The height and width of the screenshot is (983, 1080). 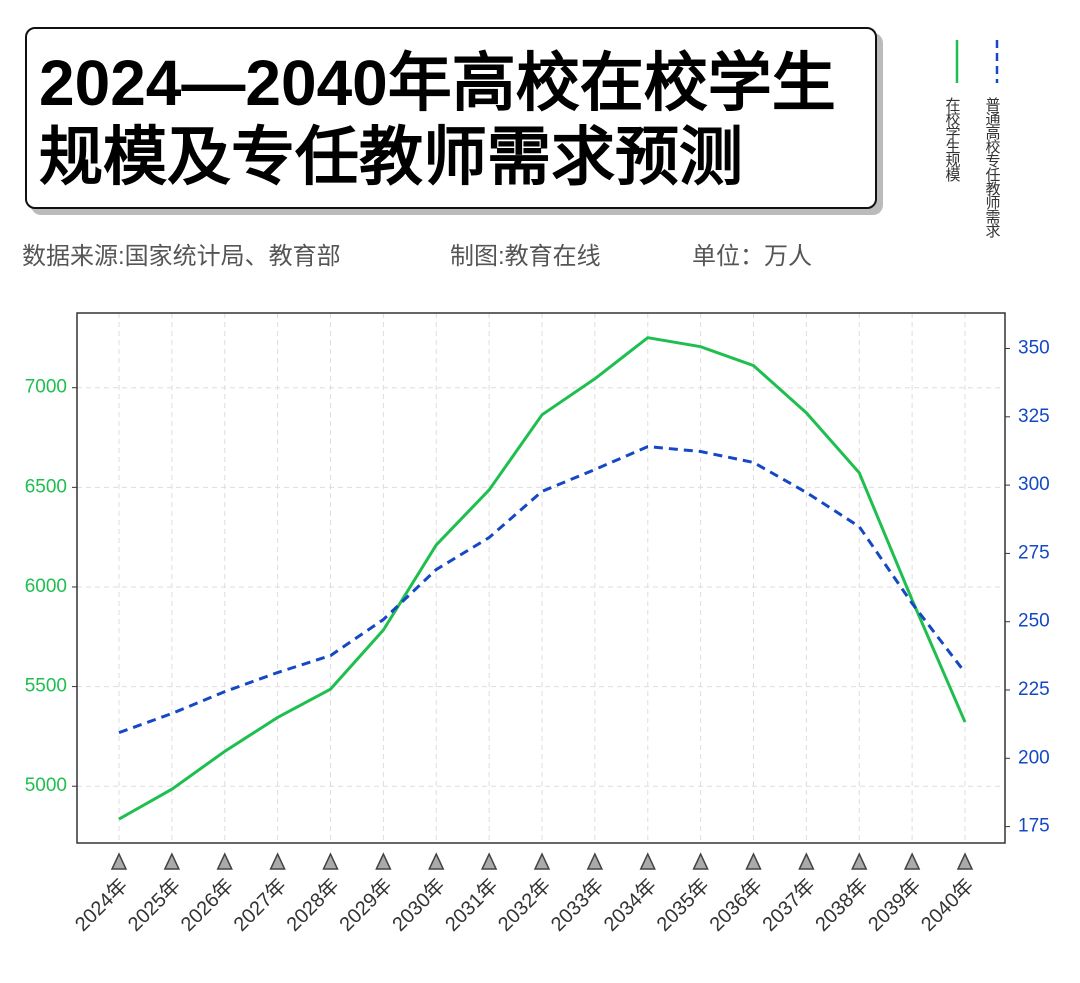 I want to click on x-tick-label: 2028年, so click(x=313, y=905).